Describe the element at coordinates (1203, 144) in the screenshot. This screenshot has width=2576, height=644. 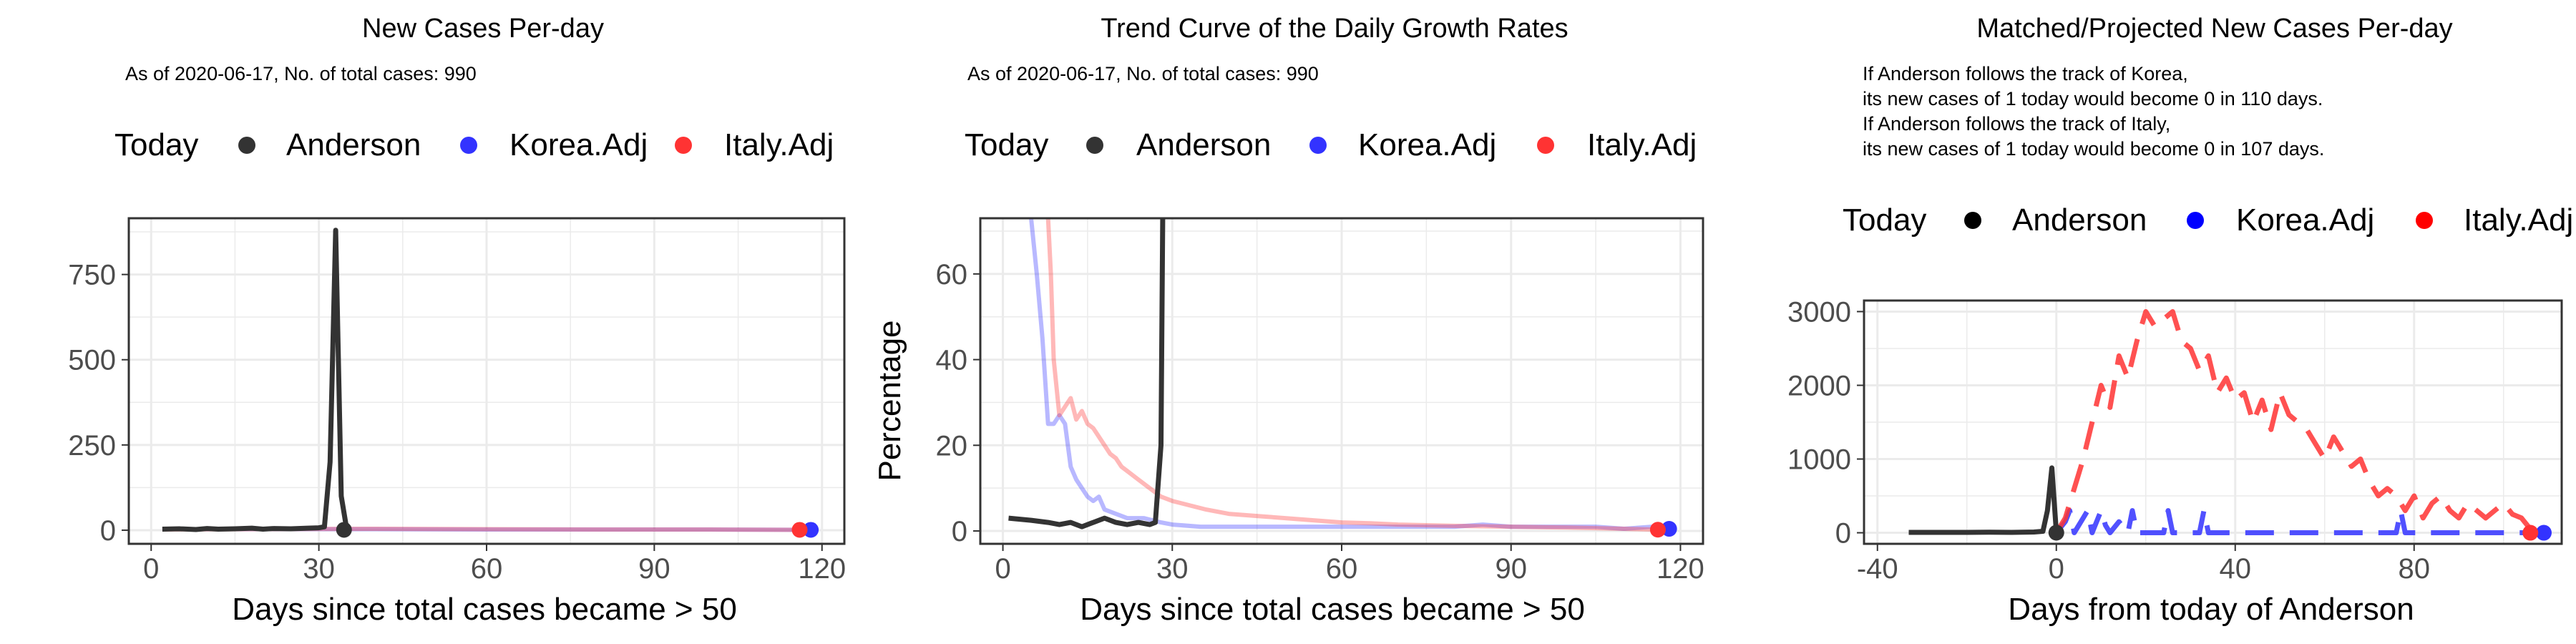
I see `panel2-legend-label-anderson: Anderson` at that location.